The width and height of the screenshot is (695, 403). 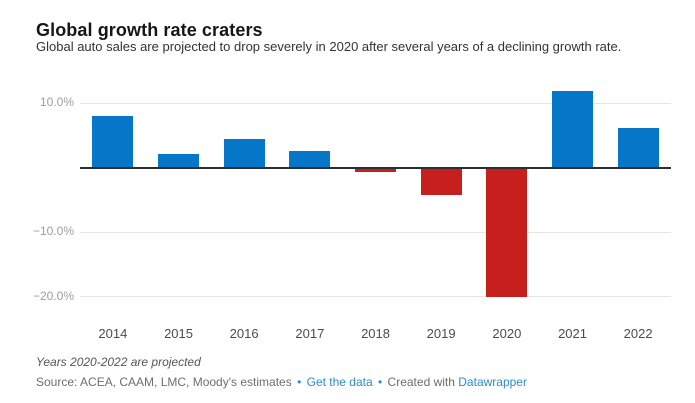 I want to click on chart-footnote: Years 2020-2022 are projected, so click(x=118, y=362).